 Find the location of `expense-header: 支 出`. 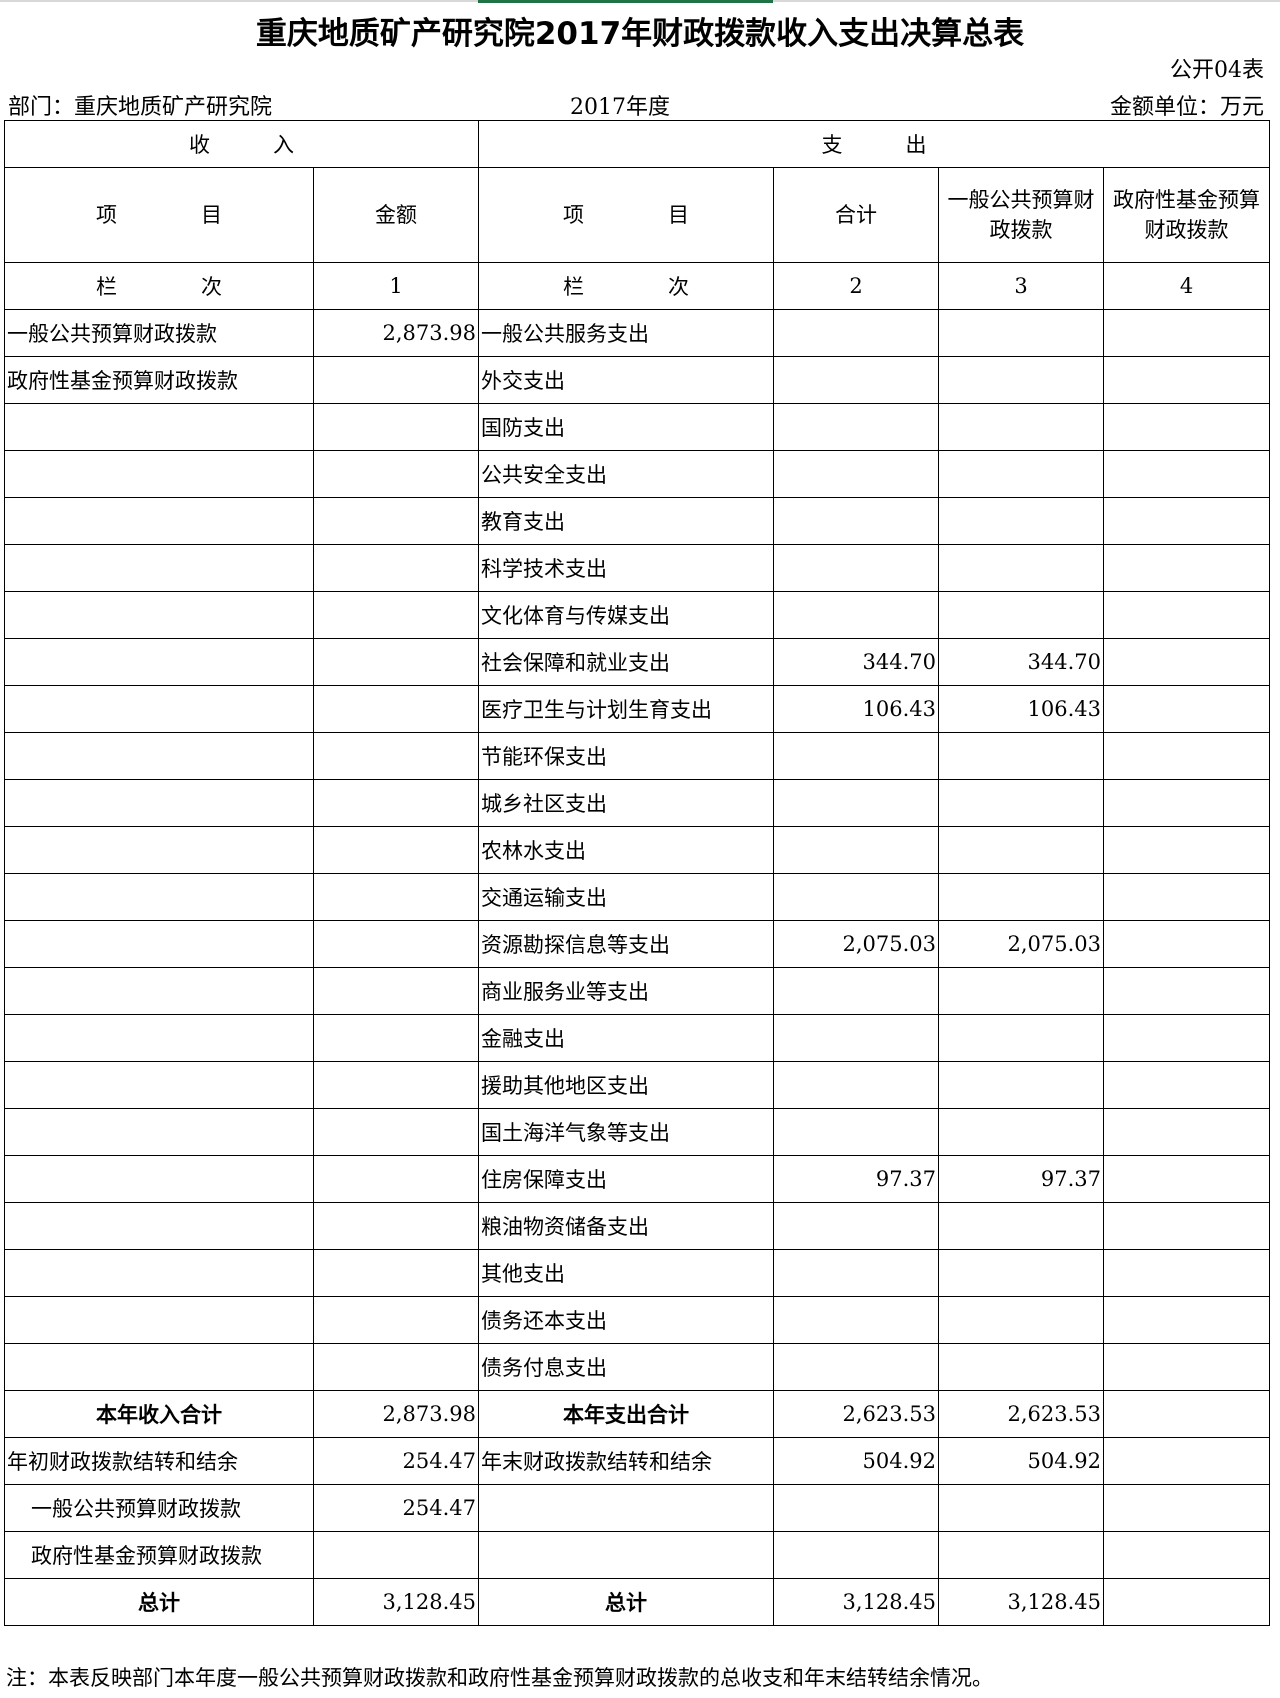

expense-header: 支 出 is located at coordinates (874, 144).